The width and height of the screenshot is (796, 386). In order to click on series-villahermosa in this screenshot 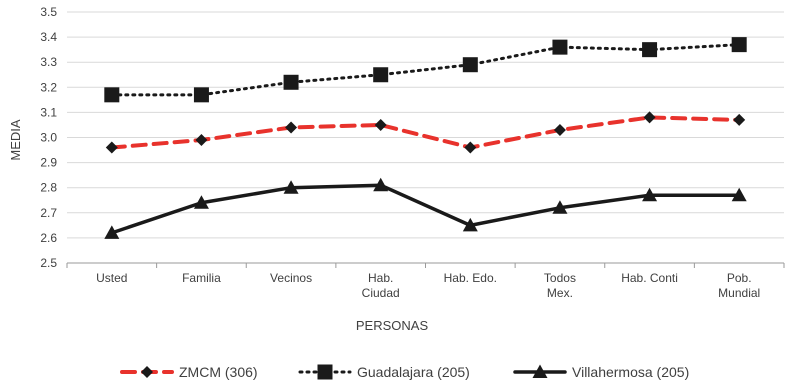, I will do `click(425, 208)`.